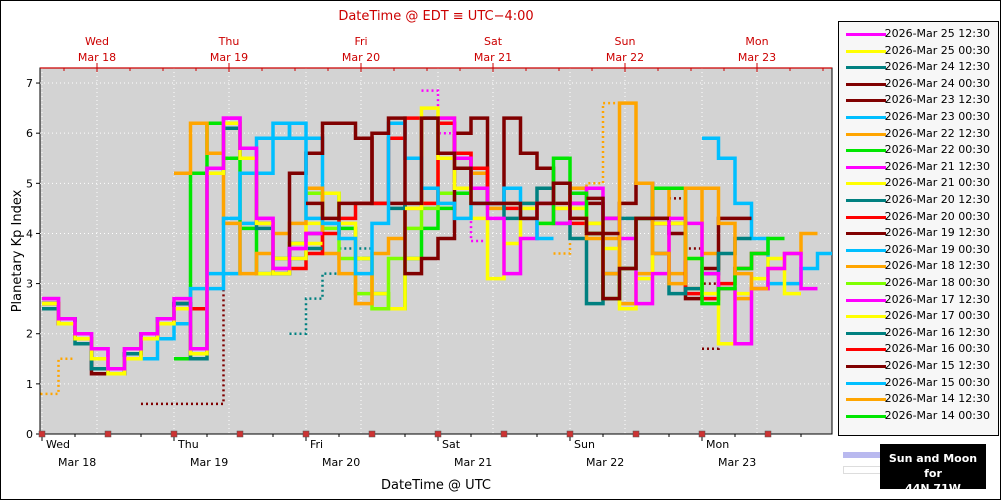 This screenshot has width=1001, height=500. I want to click on bottom-tick-day: Thu, so click(188, 444).